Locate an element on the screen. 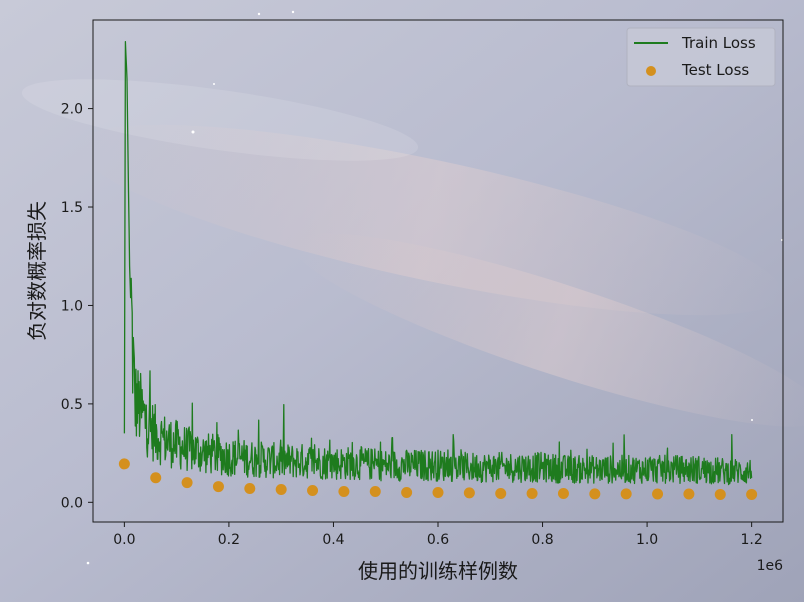 The height and width of the screenshot is (602, 804). x-tick-label: 0.6 is located at coordinates (438, 540).